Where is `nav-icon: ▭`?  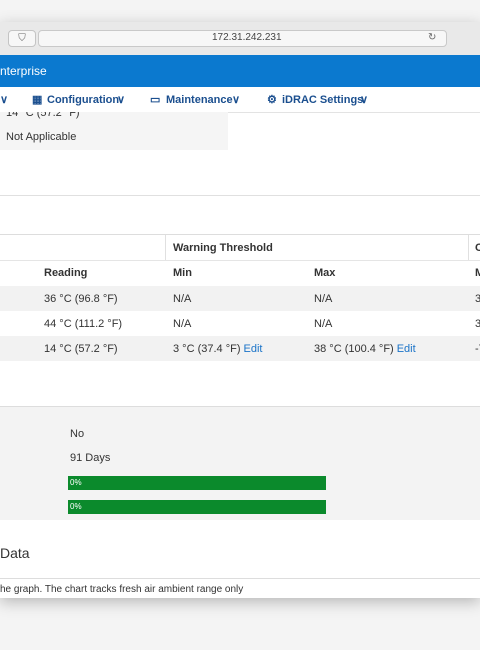
nav-icon: ▭ is located at coordinates (155, 100).